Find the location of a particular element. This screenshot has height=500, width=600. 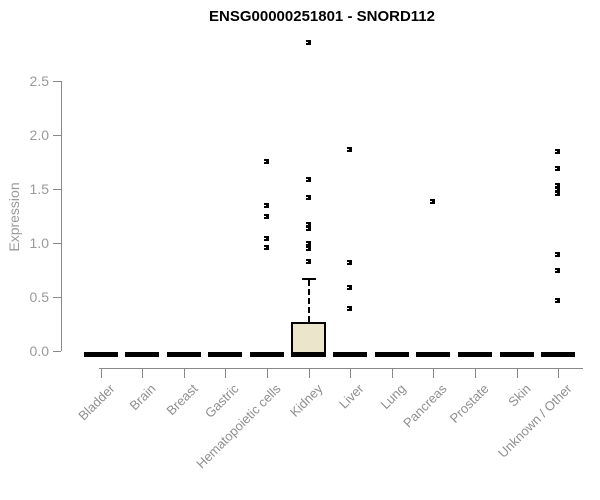

y-tick-label: 1.0 is located at coordinates (39, 243).